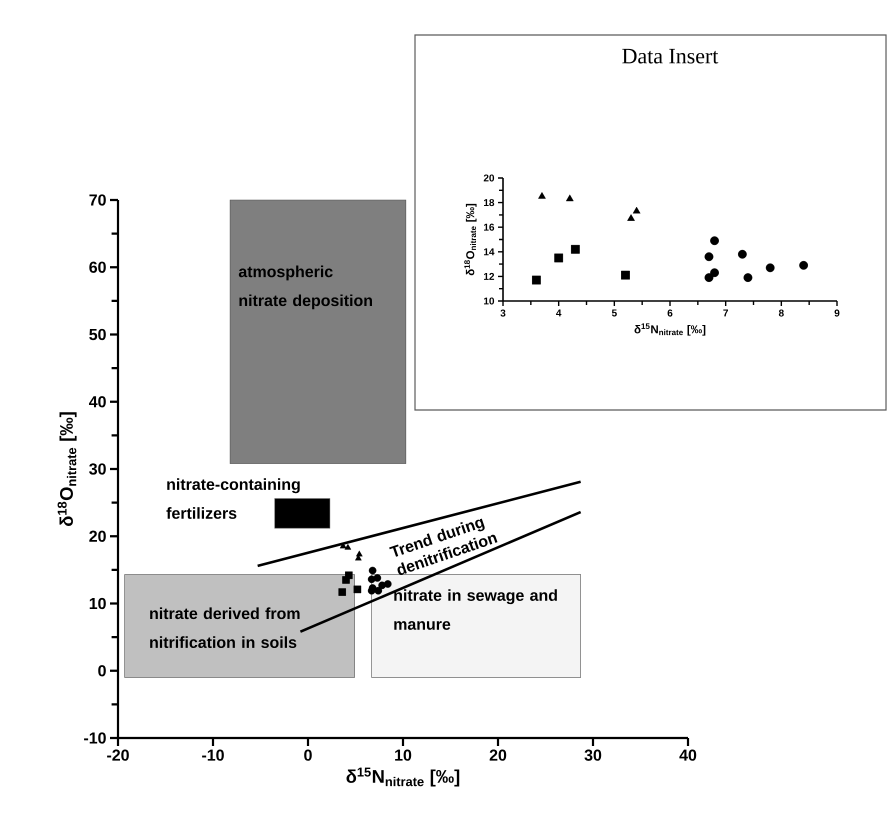  What do you see at coordinates (781, 313) in the screenshot?
I see `x-tick-label: 8` at bounding box center [781, 313].